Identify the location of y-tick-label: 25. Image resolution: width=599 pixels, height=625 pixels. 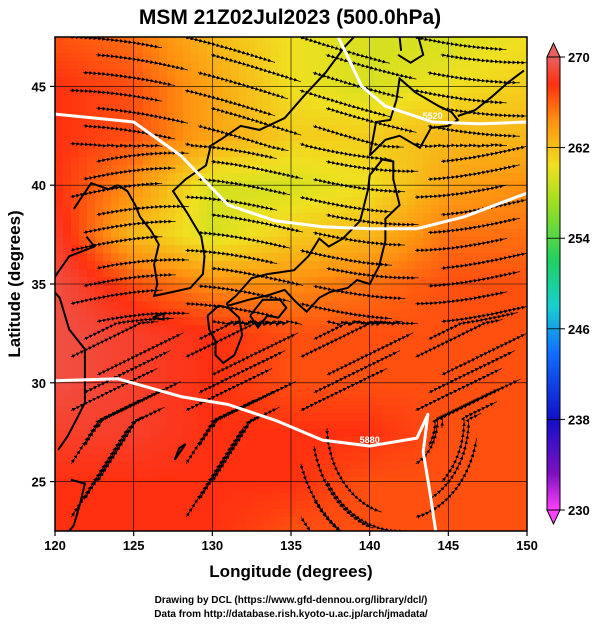
(39, 482).